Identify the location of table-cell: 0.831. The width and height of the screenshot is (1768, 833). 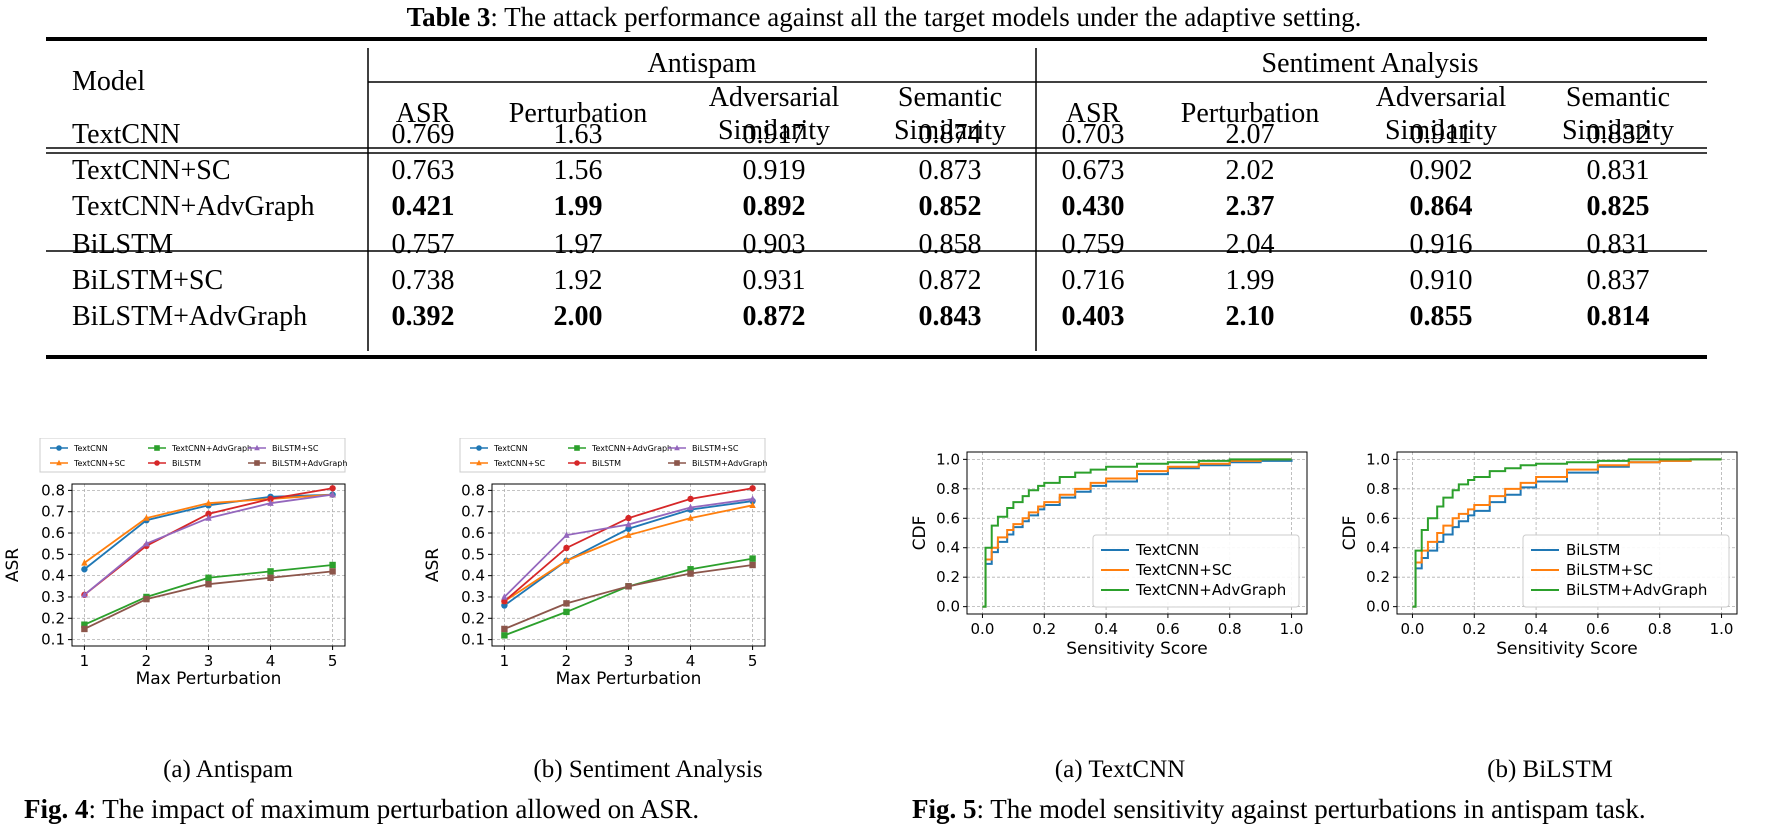
(1618, 244).